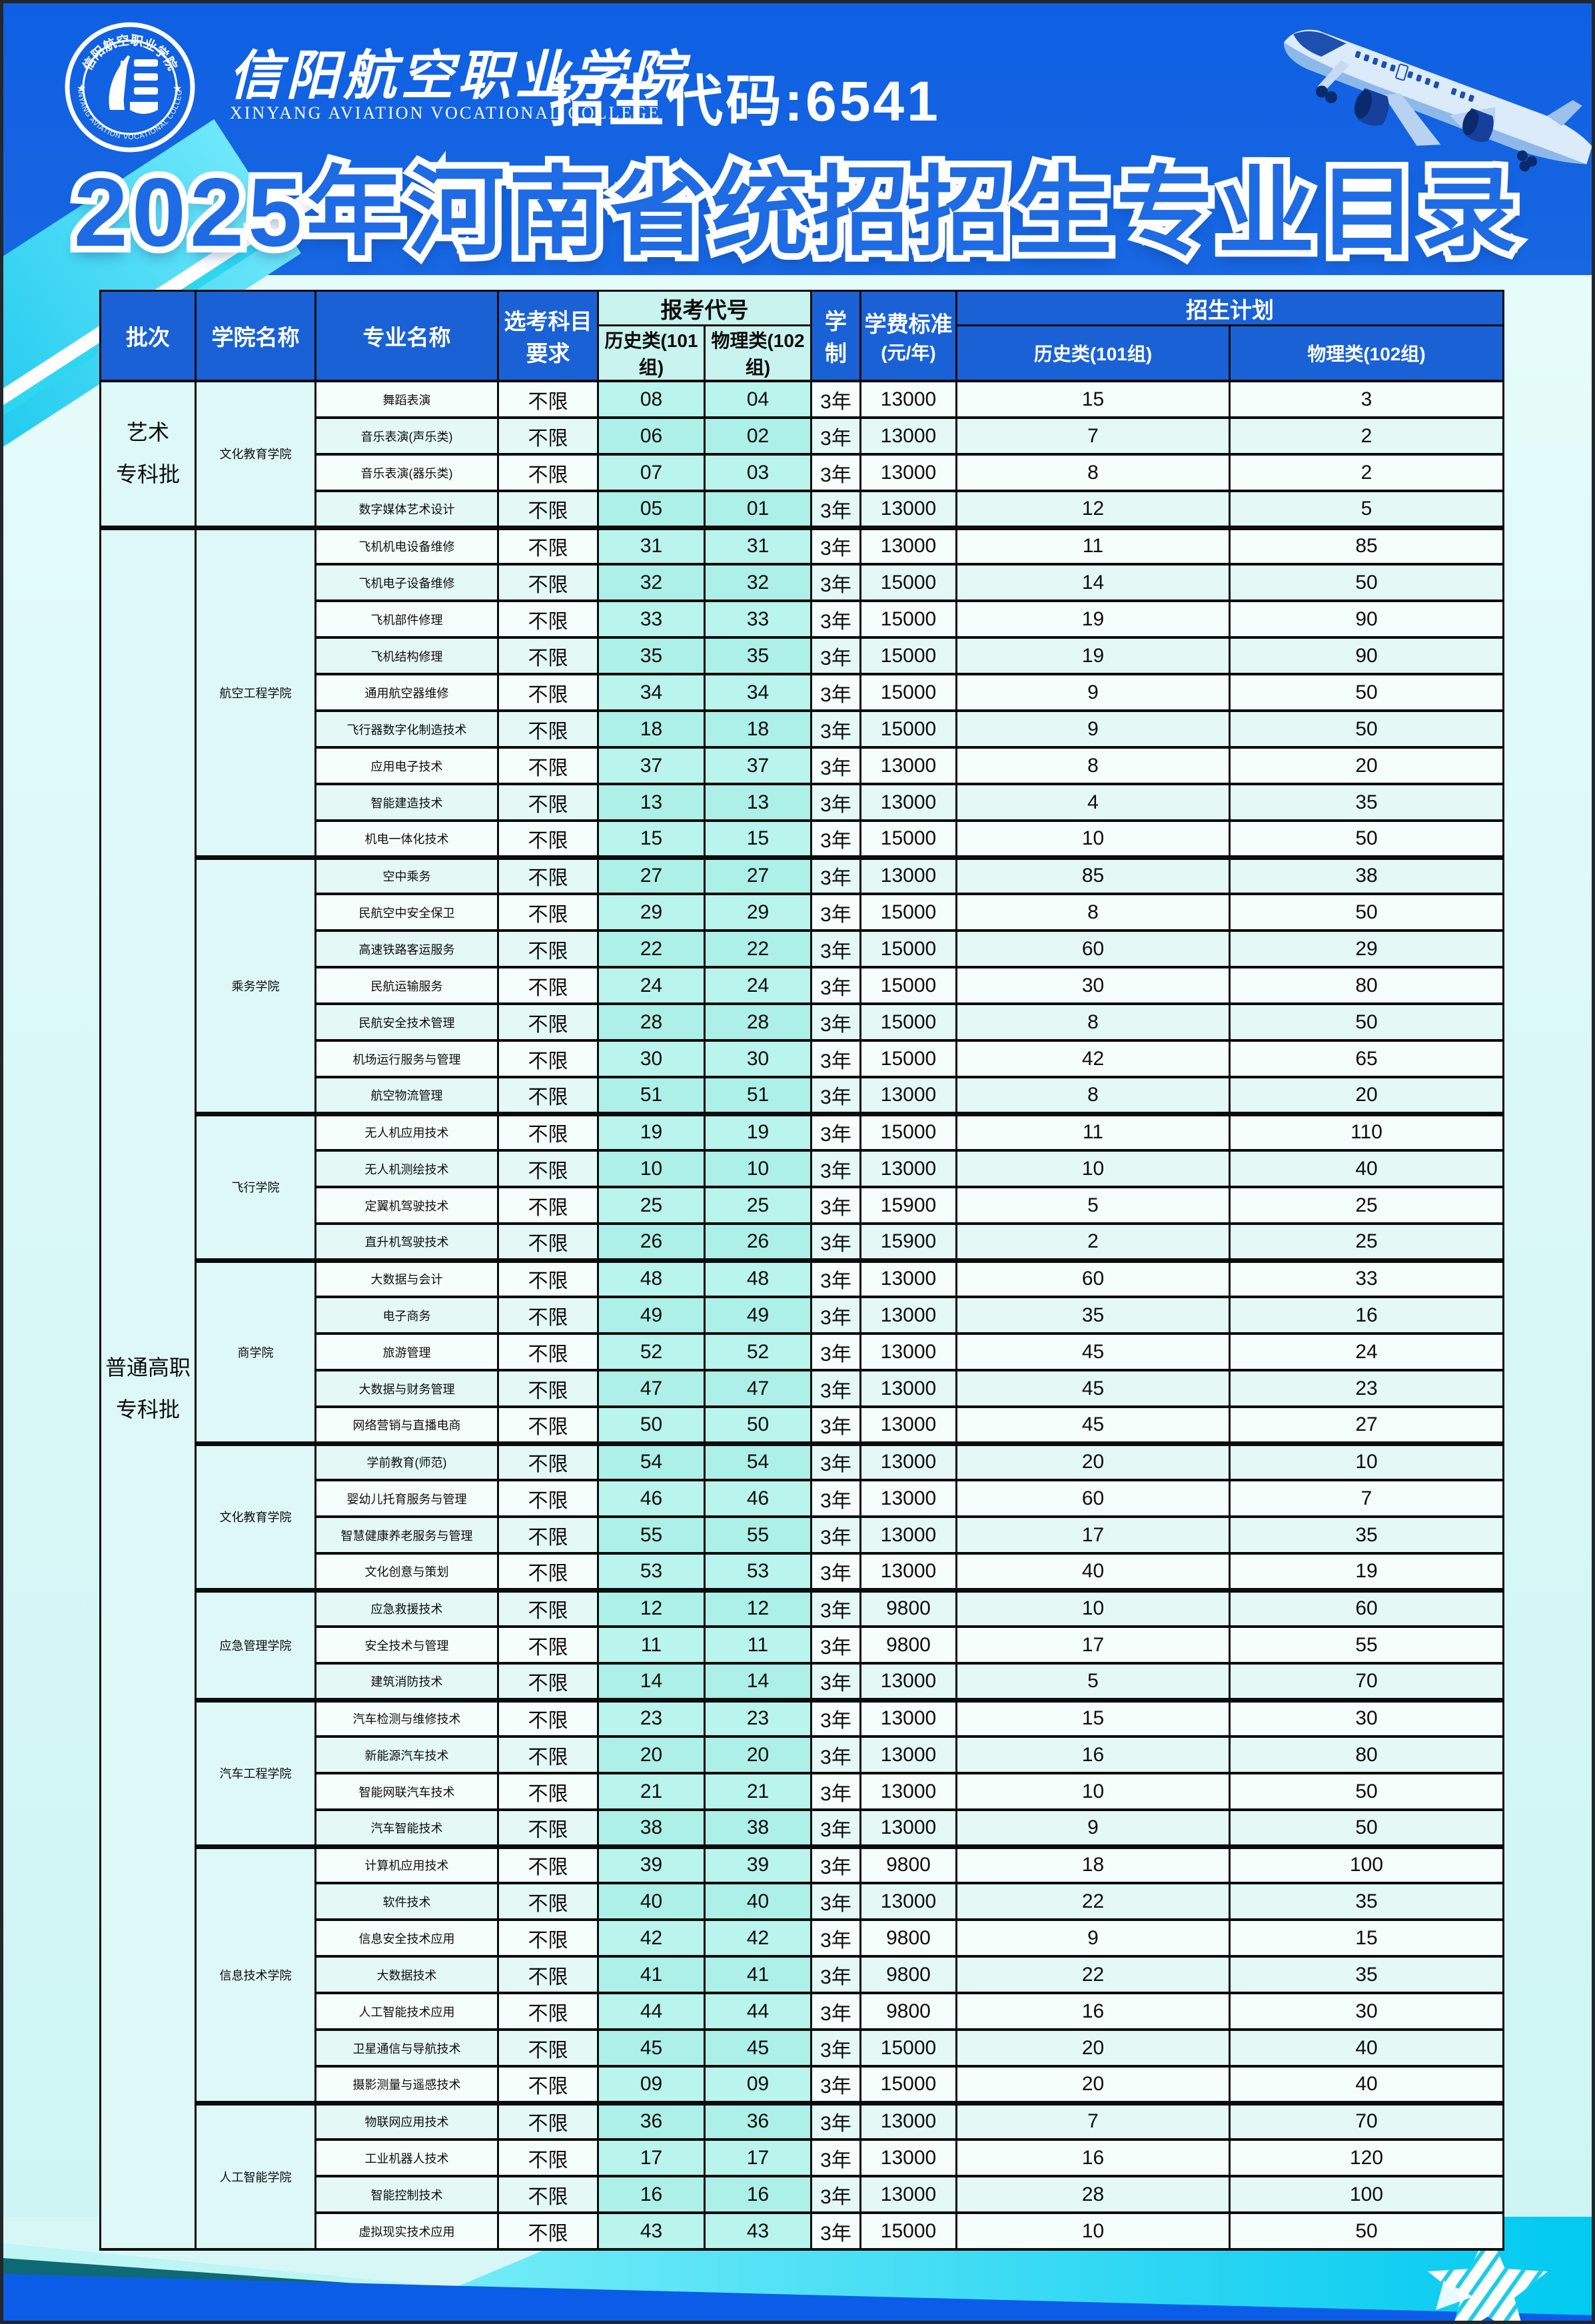 This screenshot has width=1595, height=2324. I want to click on major-name-cell: 工业机器人技术, so click(407, 2157).